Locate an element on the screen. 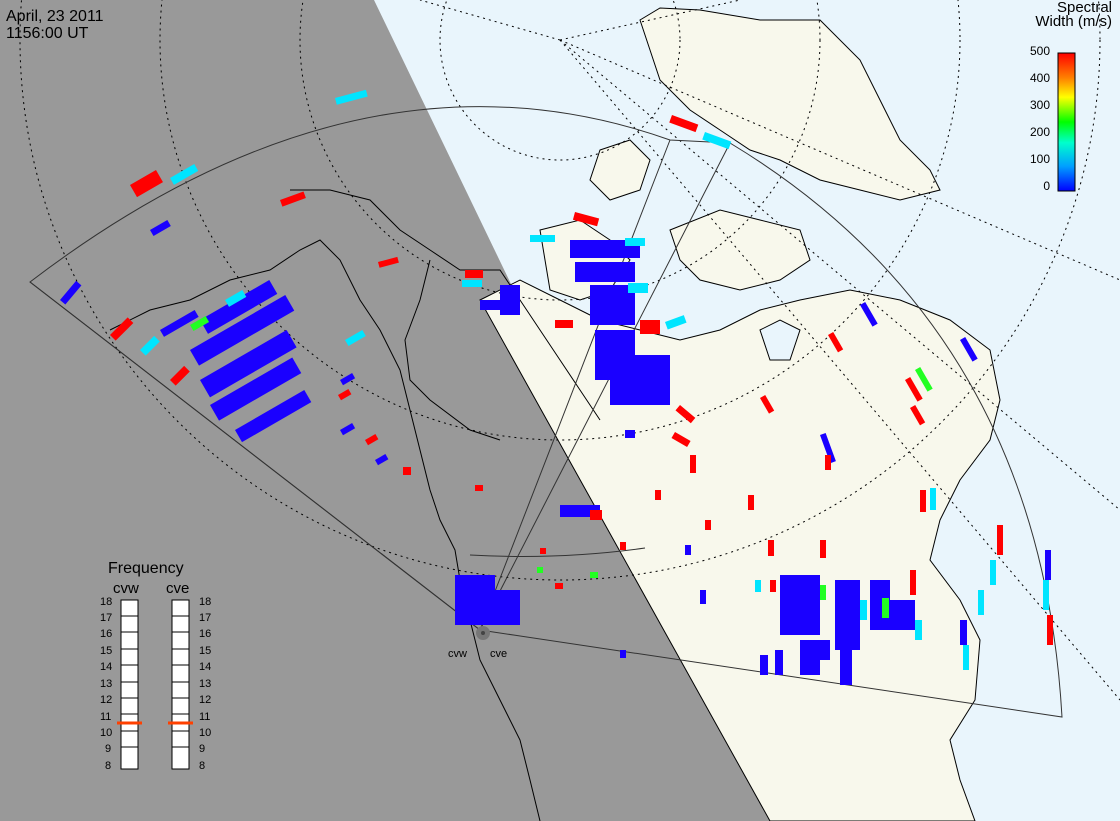  freq-tick-right: 13 is located at coordinates (205, 684).